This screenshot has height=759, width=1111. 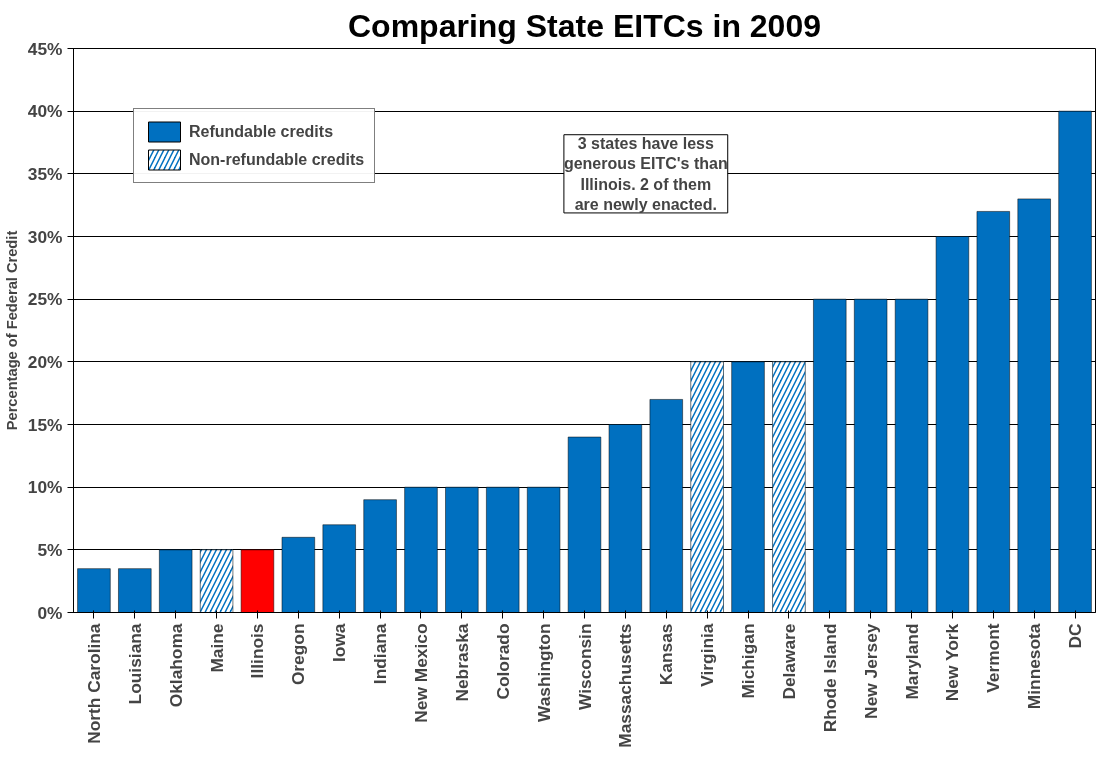 I want to click on x-tick-label: Maine, so click(x=216, y=648).